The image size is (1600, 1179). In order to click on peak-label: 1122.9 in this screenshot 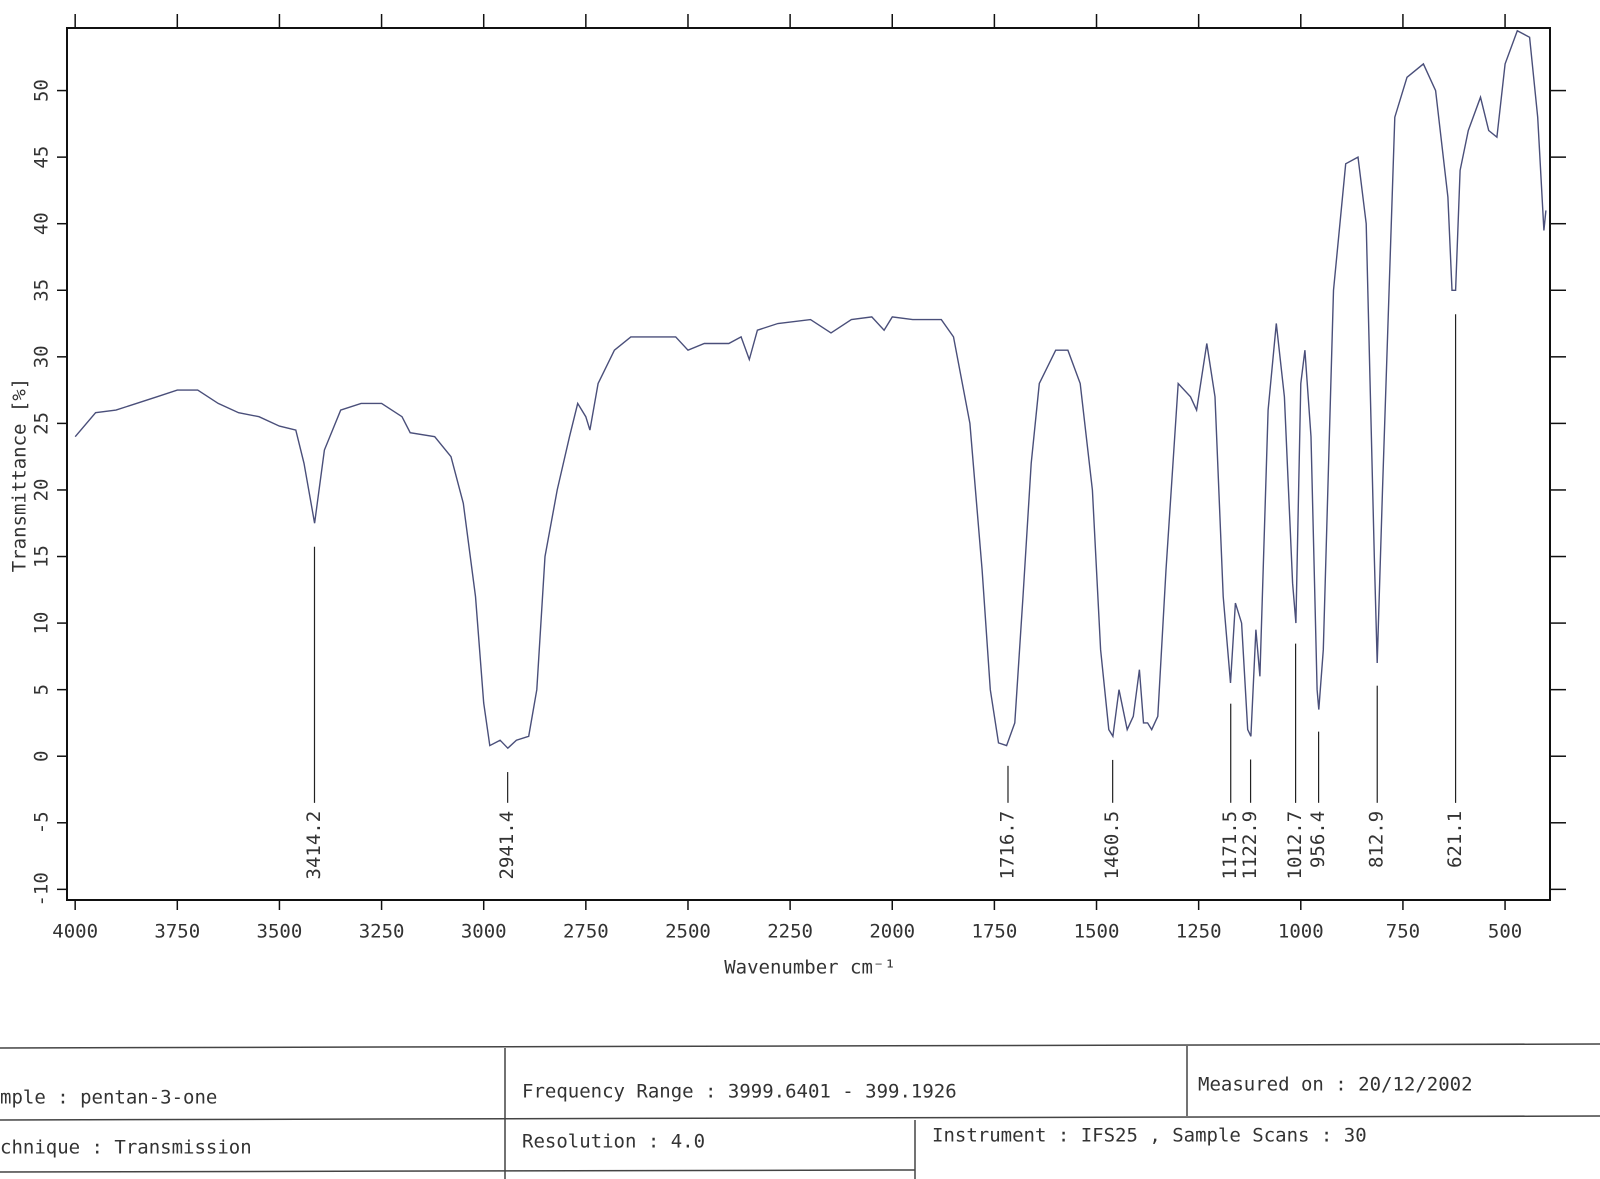, I will do `click(1250, 845)`.